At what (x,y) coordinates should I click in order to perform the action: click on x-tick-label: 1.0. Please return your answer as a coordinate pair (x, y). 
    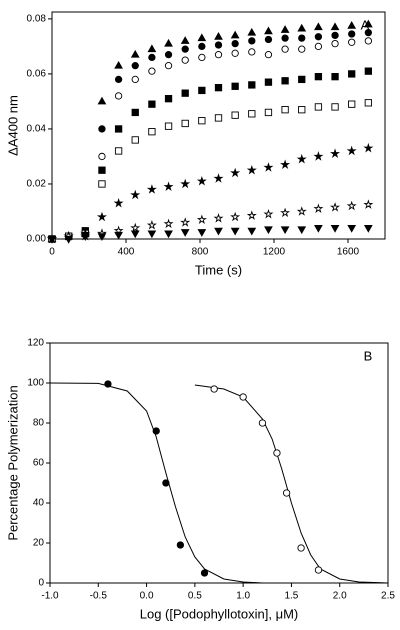
    Looking at the image, I should click on (243, 596).